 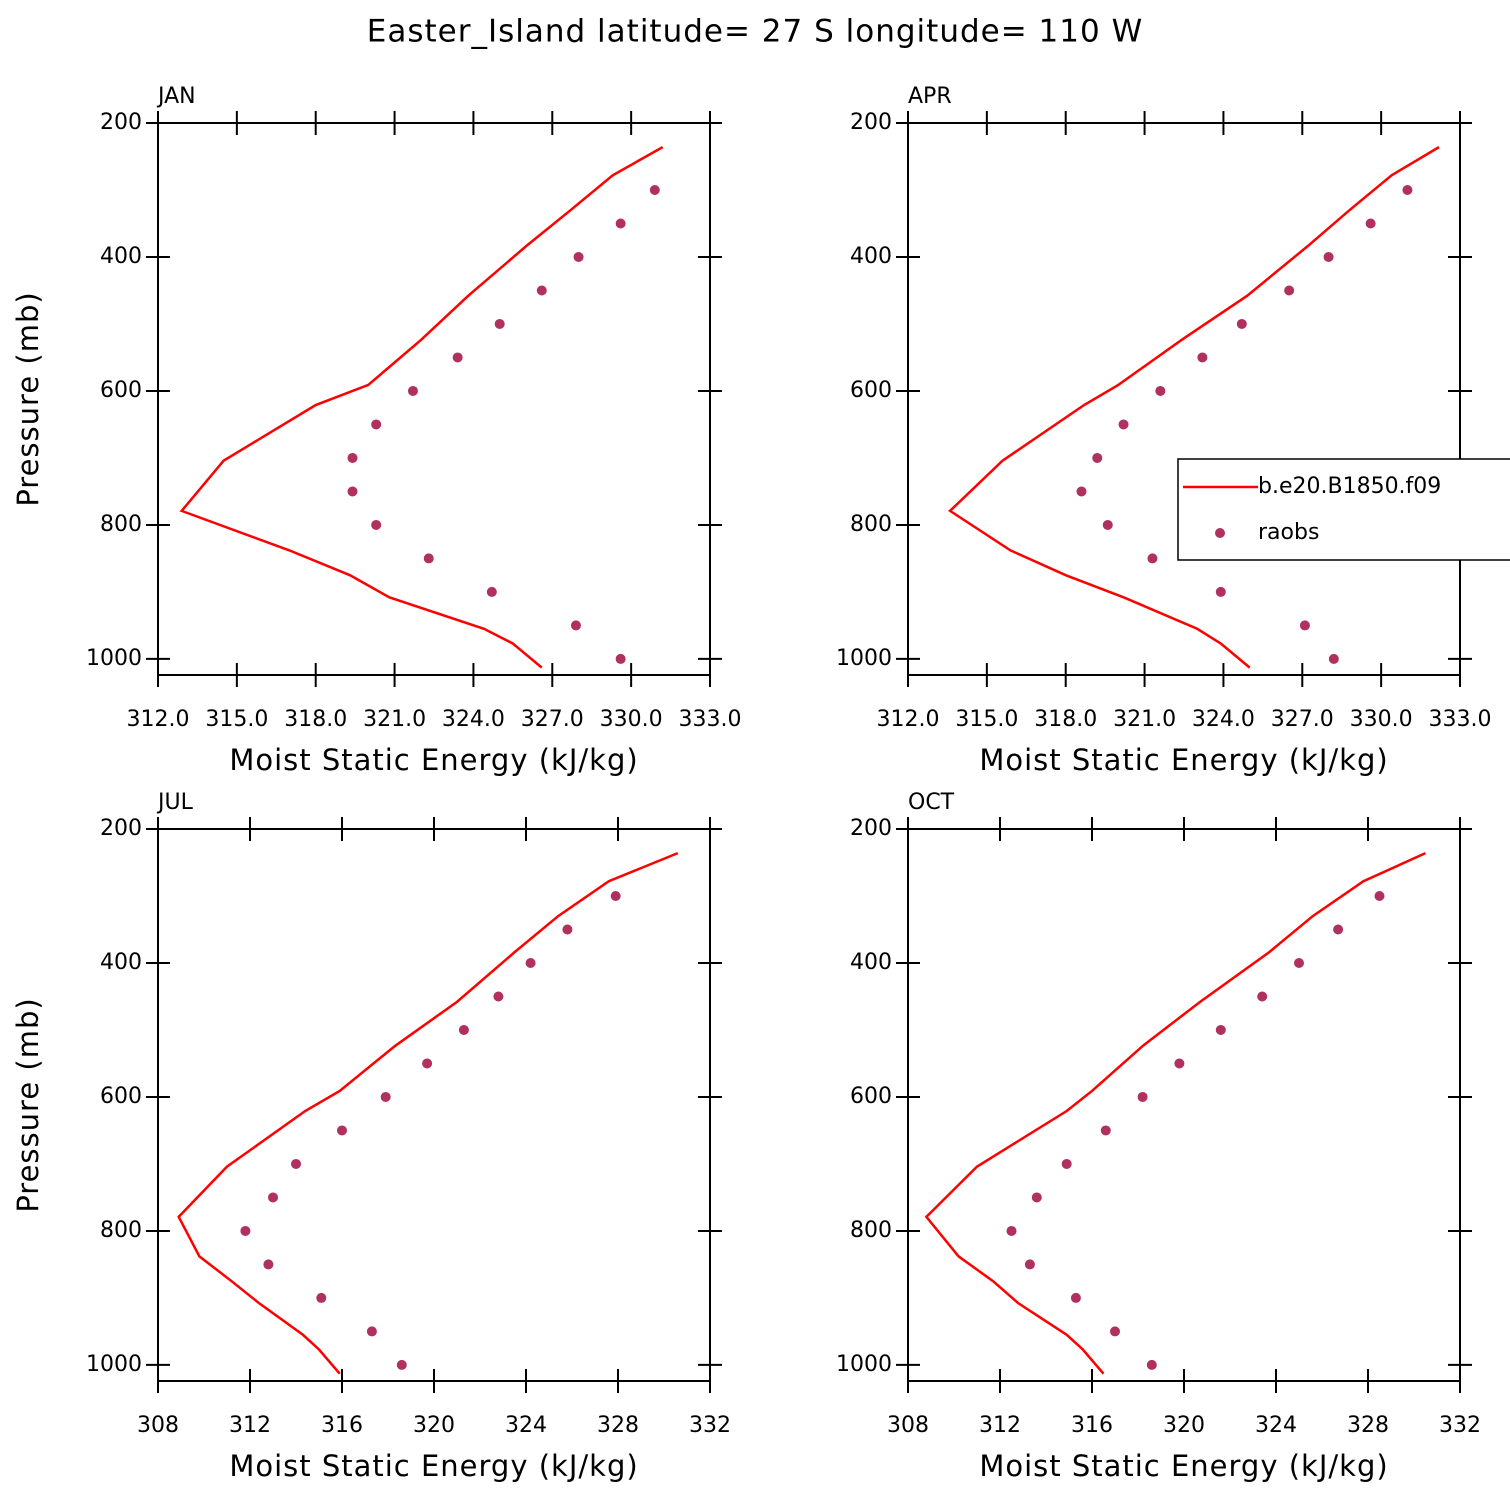 I want to click on legend-label: raobs, so click(x=1288, y=532).